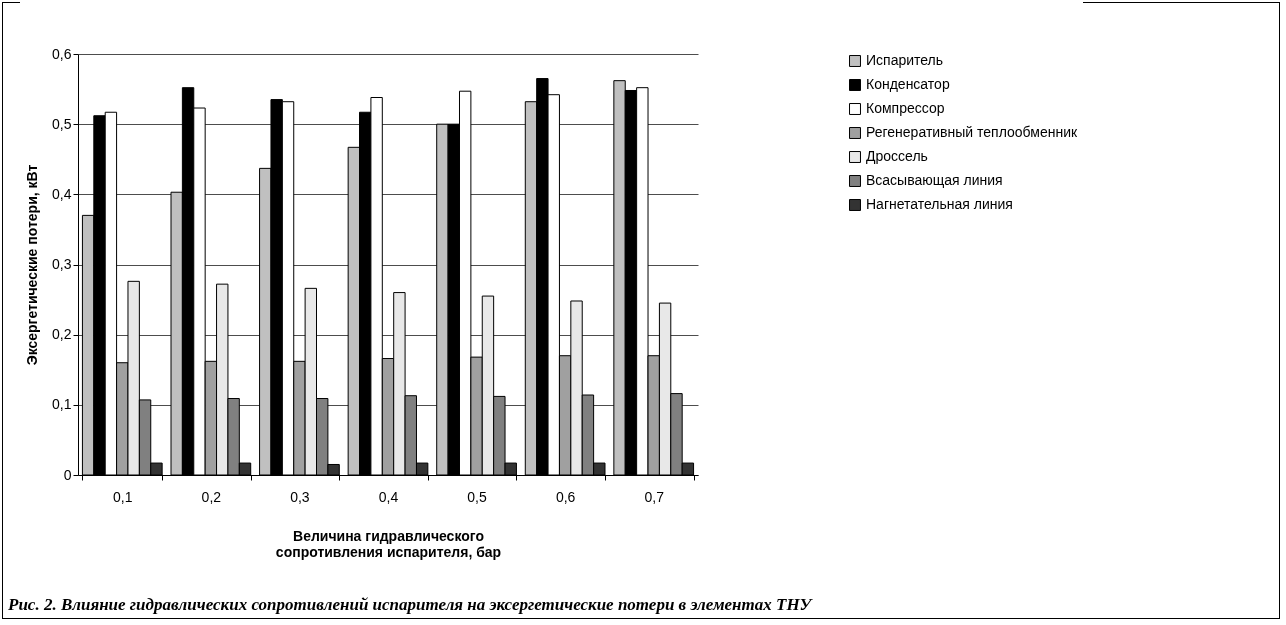  What do you see at coordinates (410, 605) in the screenshot?
I see `text: Рис. 2. Влияние гидравлических сопротивлений испарителя на эксергетические потери в элементах ТНУ` at bounding box center [410, 605].